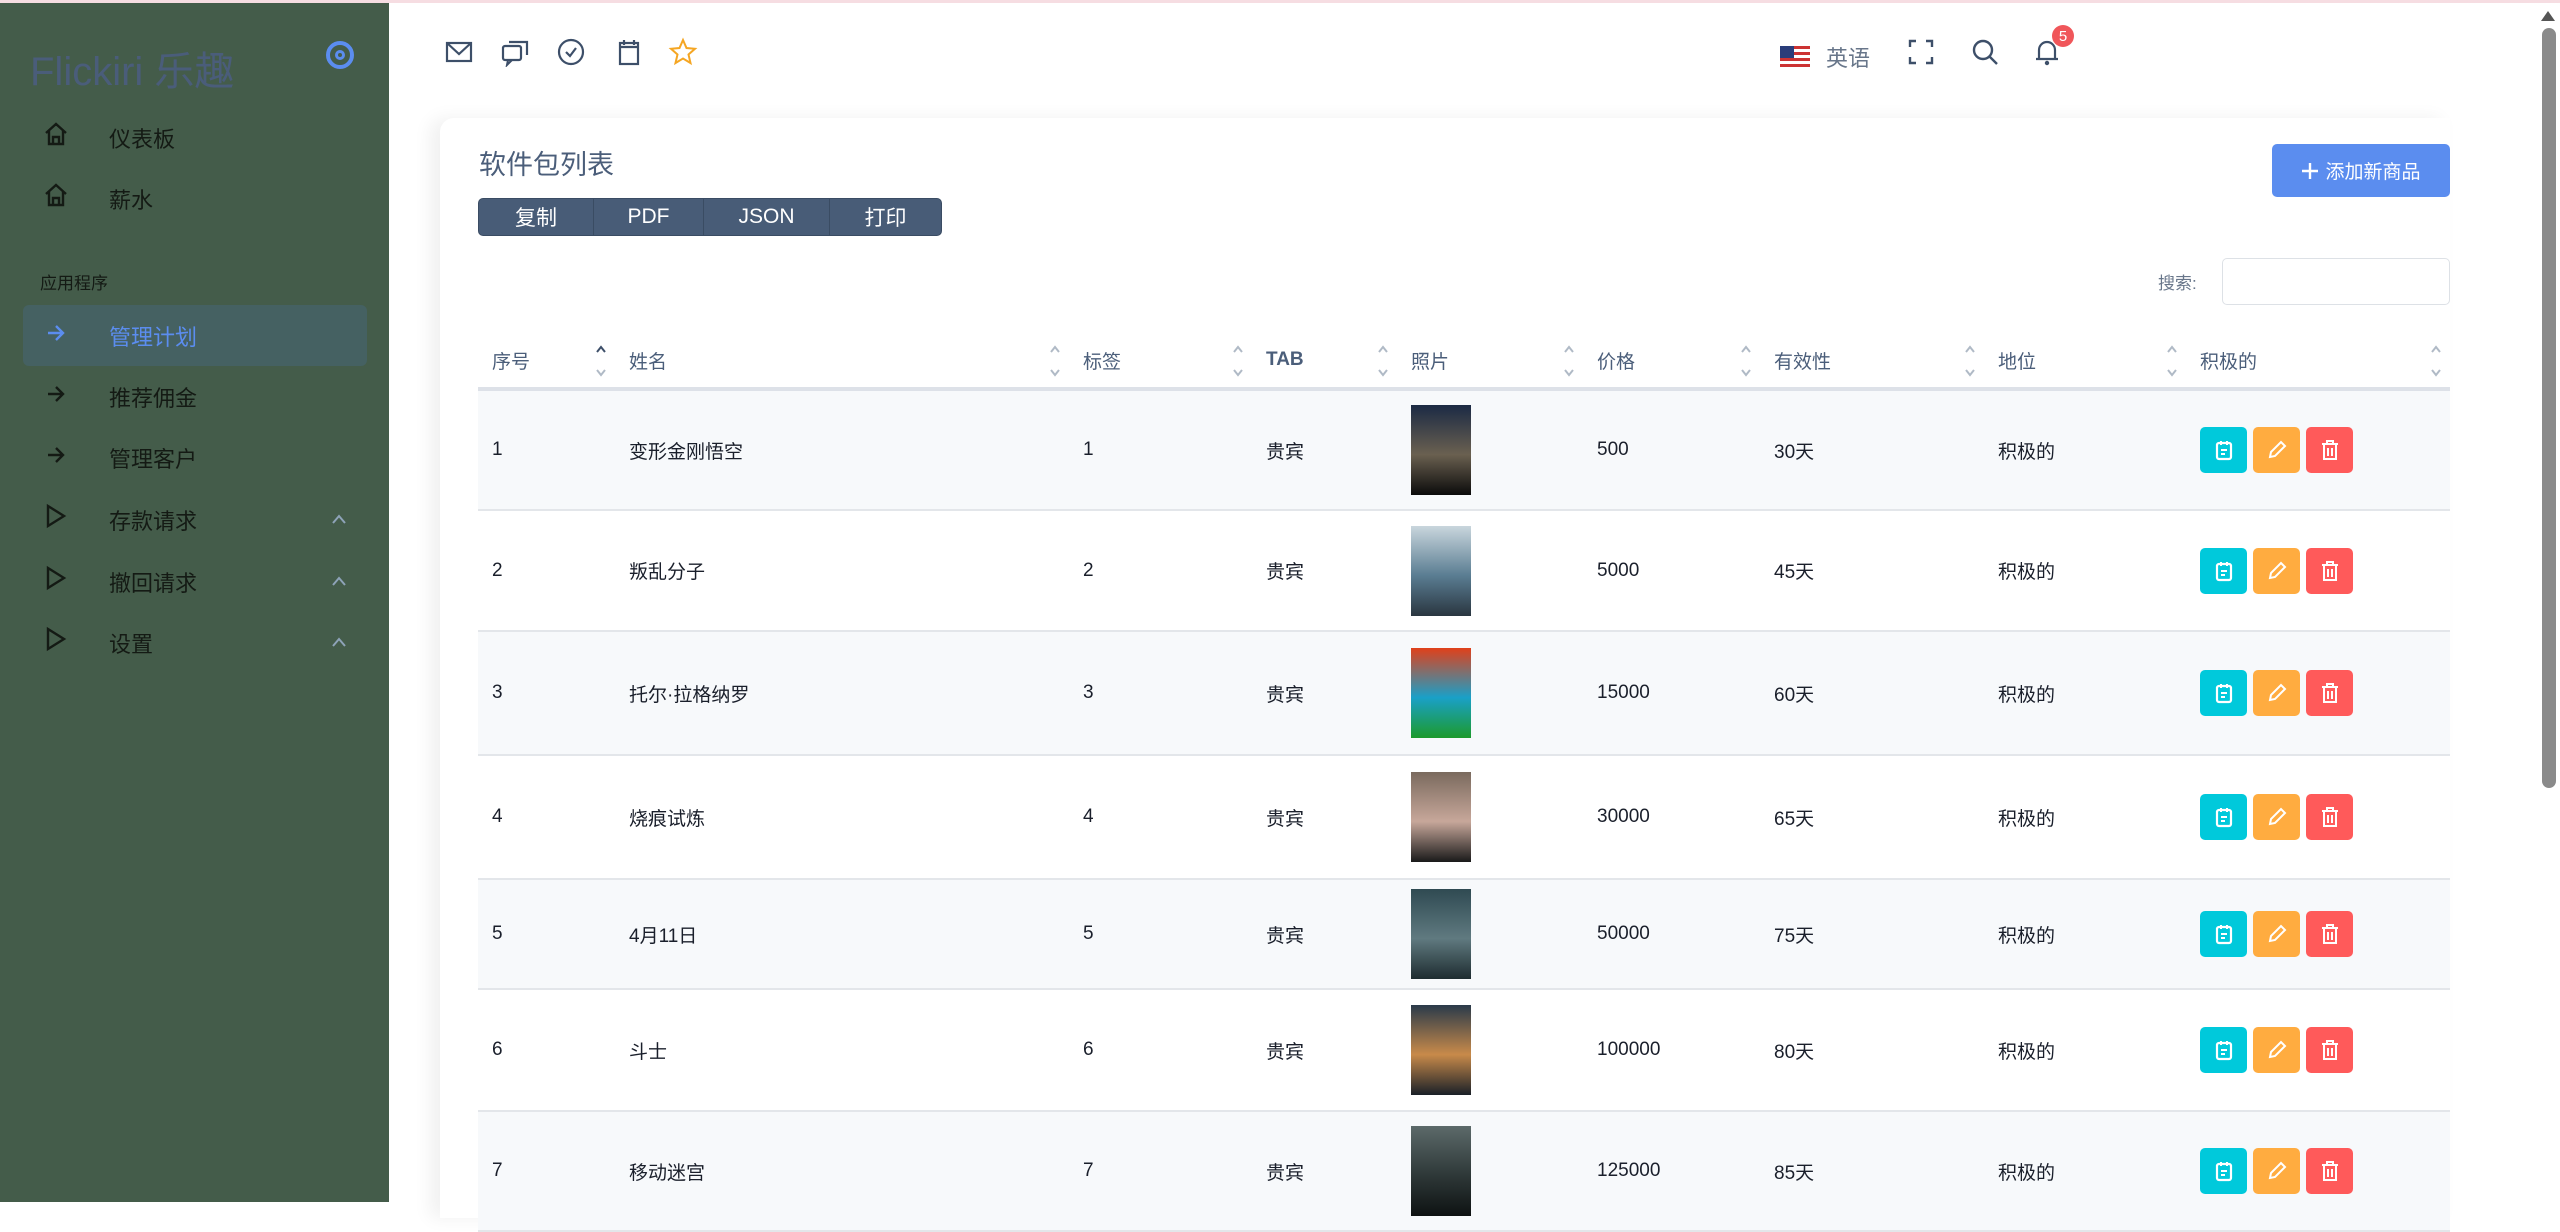 The width and height of the screenshot is (2560, 1232). Describe the element at coordinates (195, 396) in the screenshot. I see `sidebar-item: 推荐佣金` at that location.